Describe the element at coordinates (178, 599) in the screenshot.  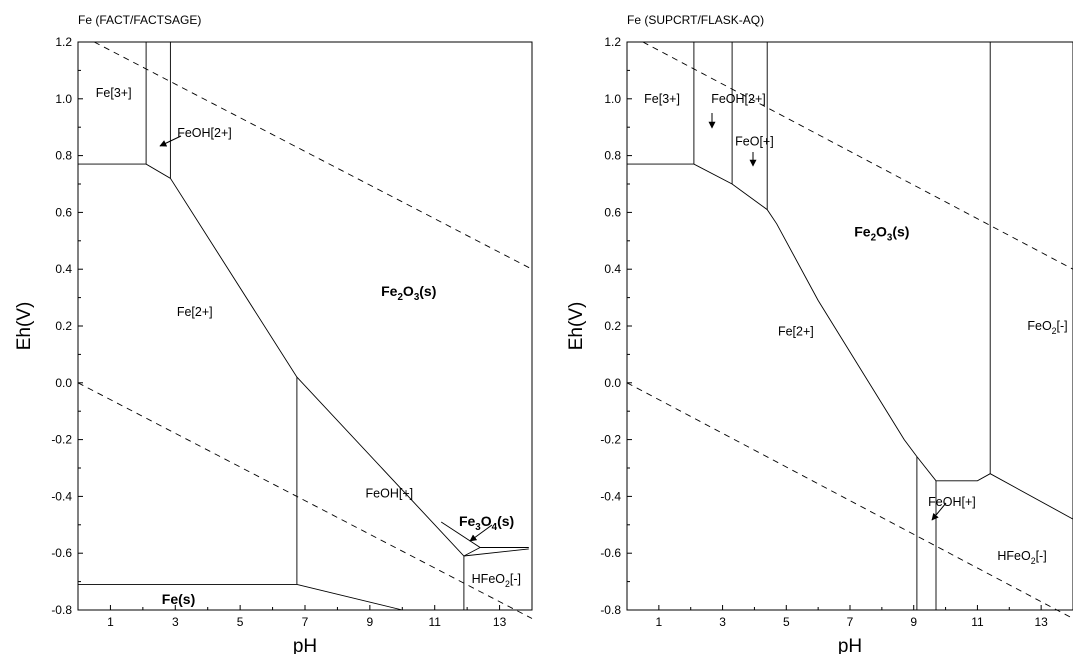
I see `region-label-fe-s: Fe(s)` at that location.